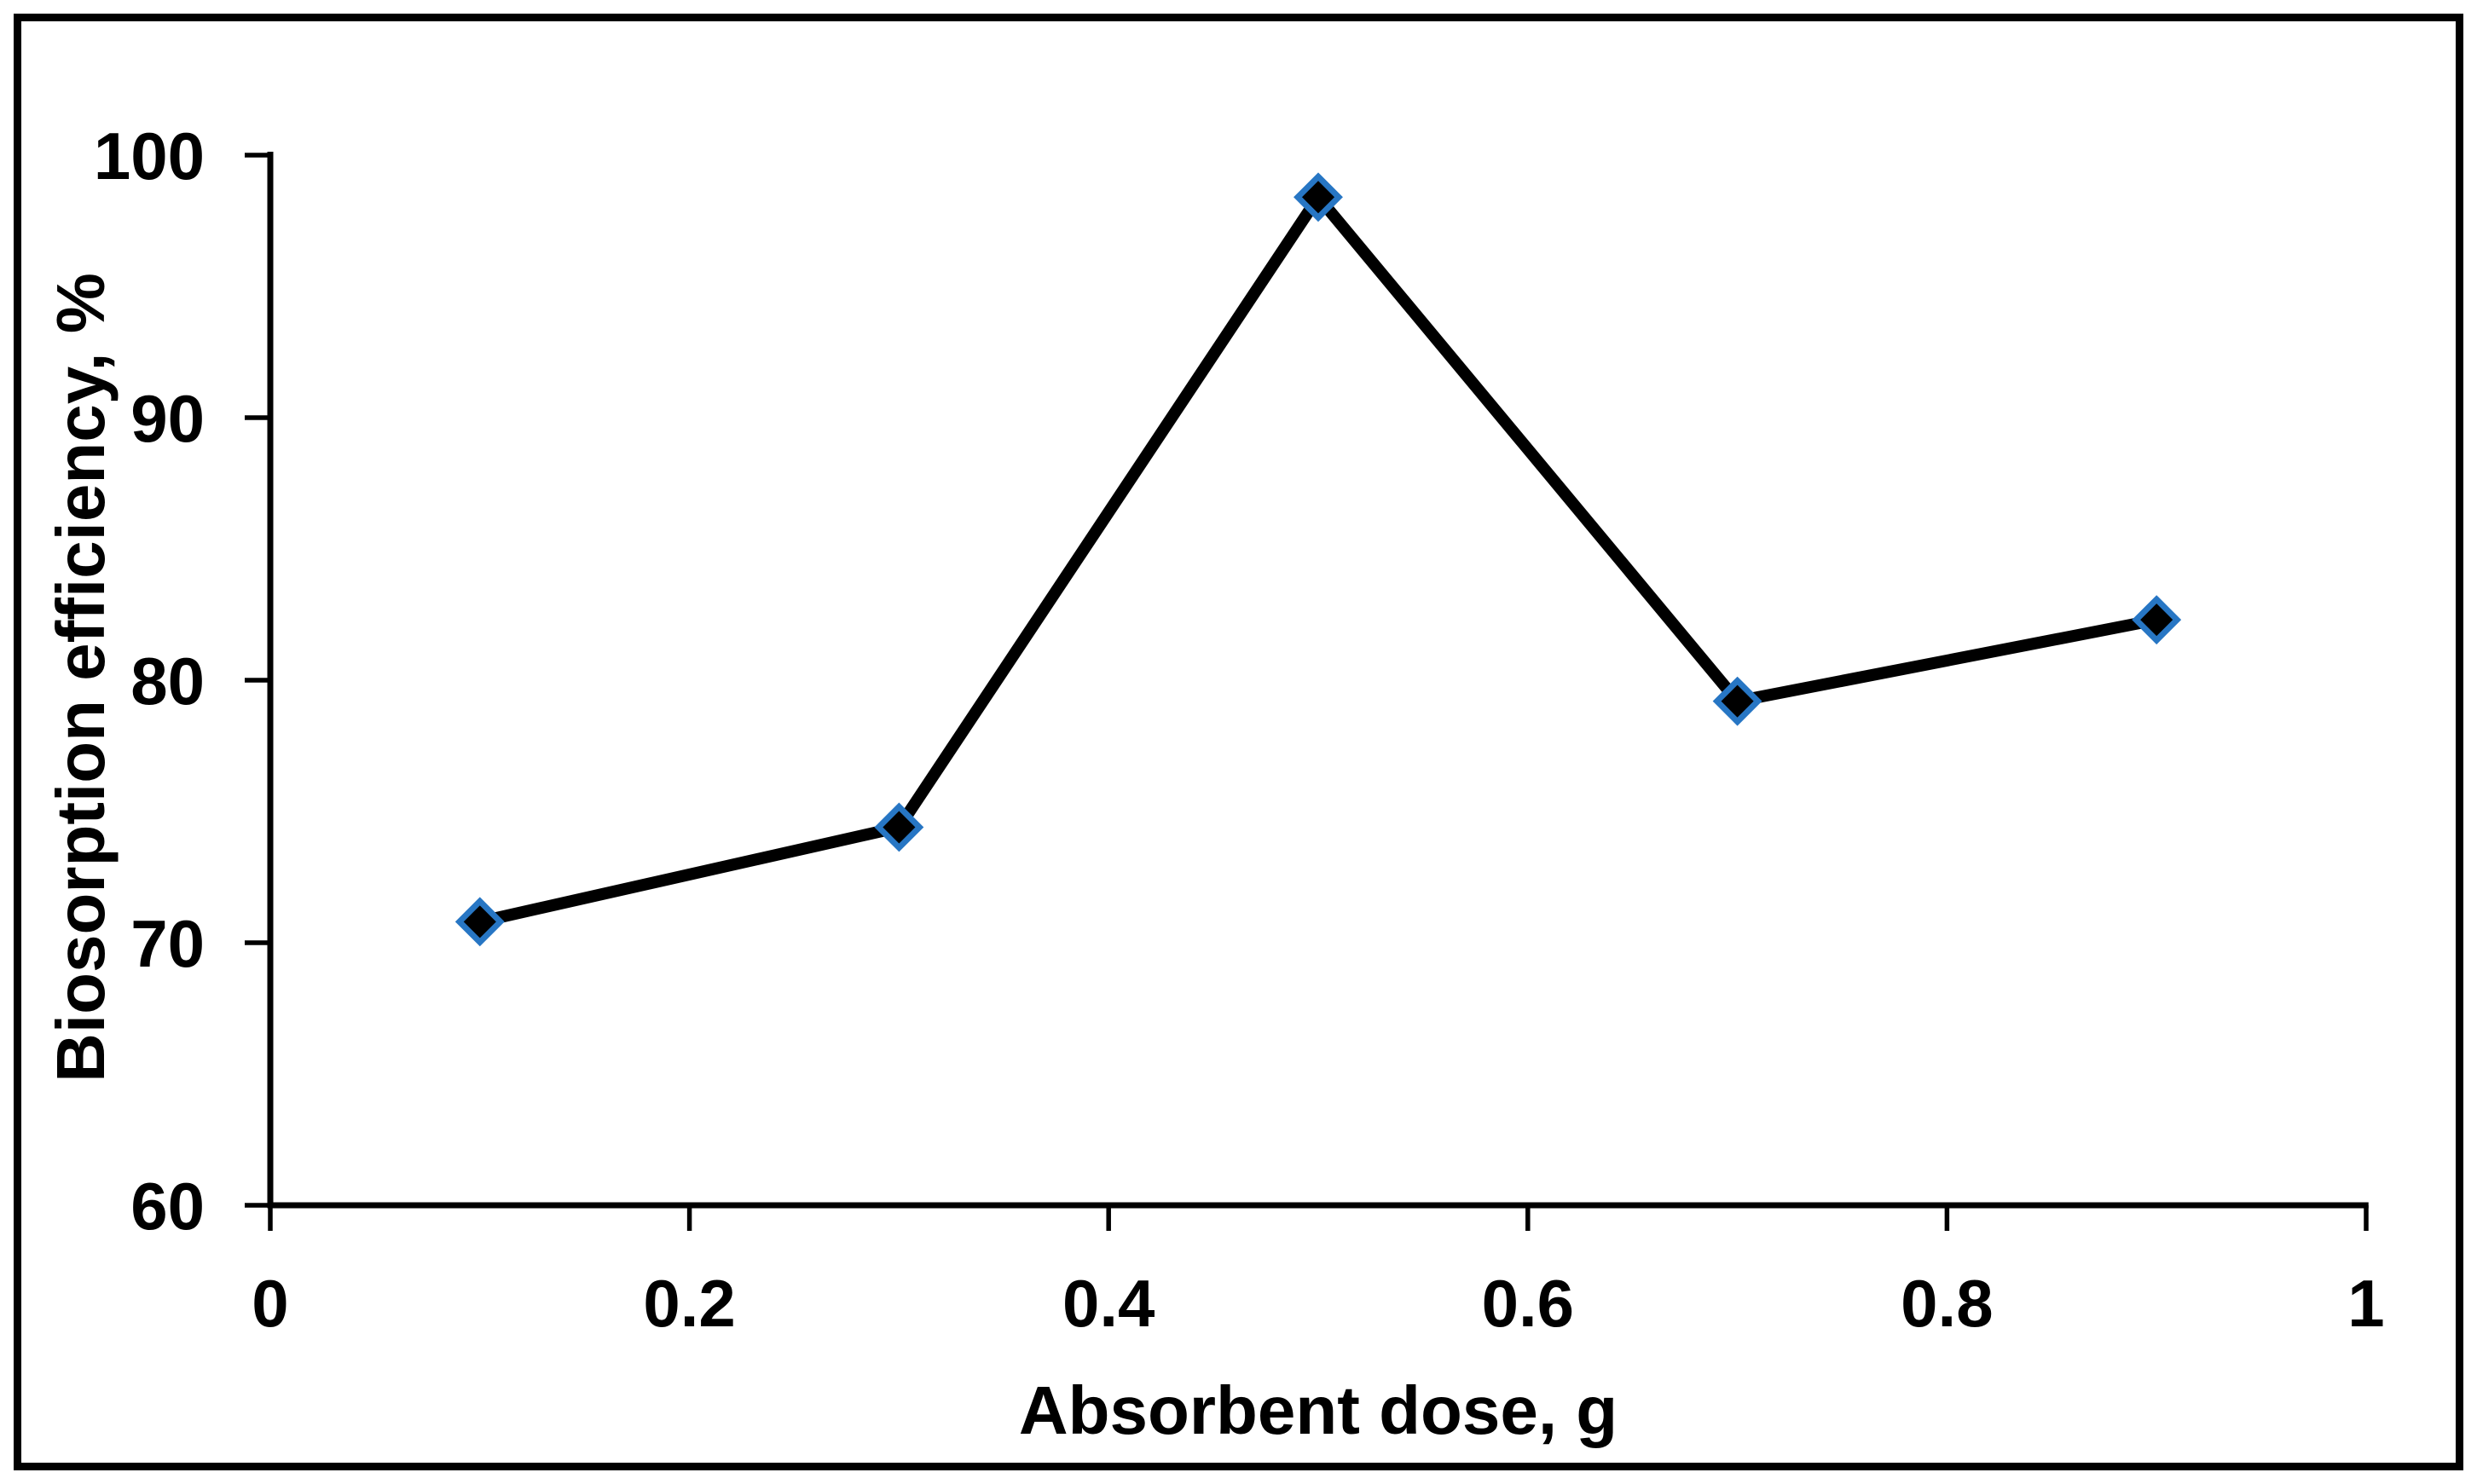  Describe the element at coordinates (689, 1303) in the screenshot. I see `x-tick-label: 0.2` at that location.